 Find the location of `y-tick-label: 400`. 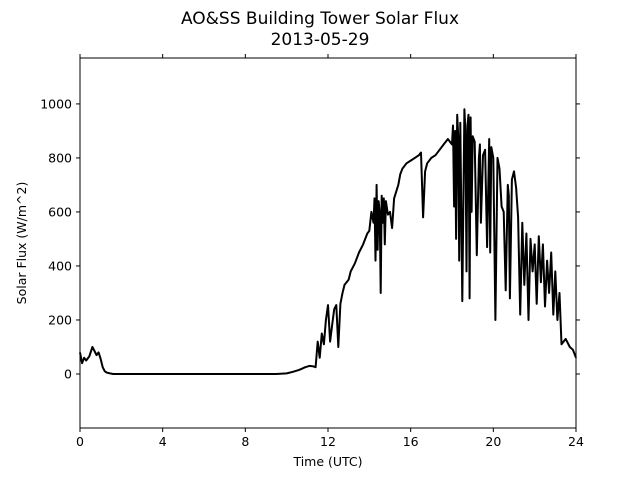

y-tick-label: 400 is located at coordinates (60, 265).